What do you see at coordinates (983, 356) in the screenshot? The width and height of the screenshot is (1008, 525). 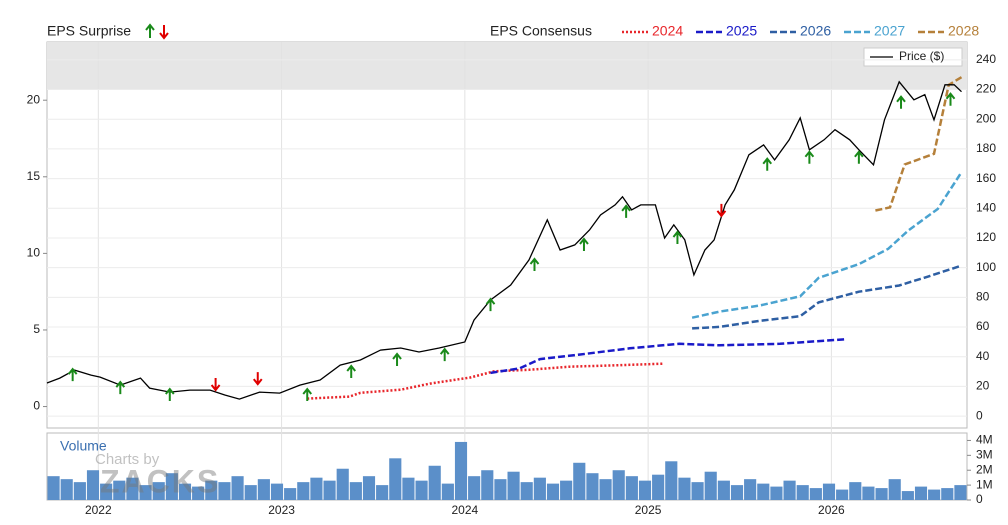 I see `y2-tick-label: 40` at bounding box center [983, 356].